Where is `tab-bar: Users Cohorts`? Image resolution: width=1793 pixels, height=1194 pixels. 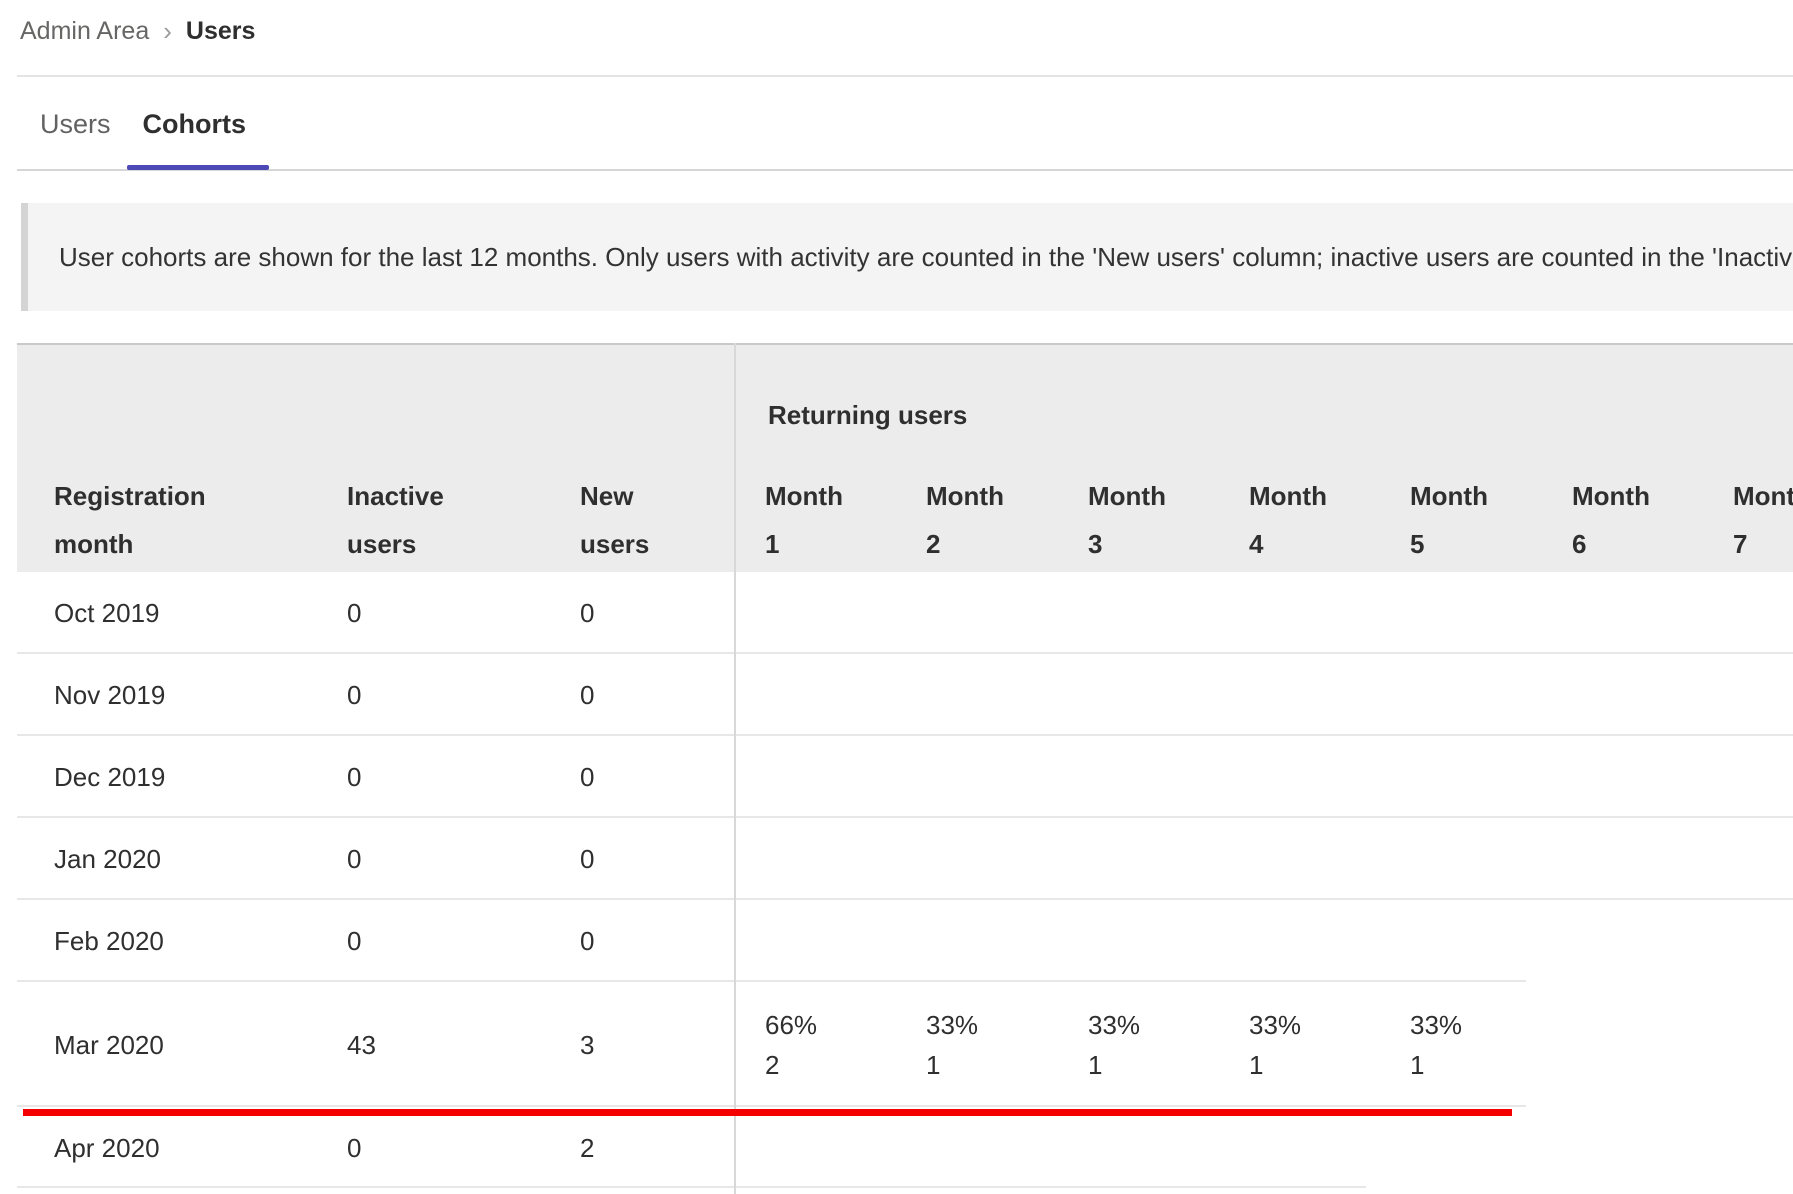
tab-bar: Users Cohorts is located at coordinates (143, 124).